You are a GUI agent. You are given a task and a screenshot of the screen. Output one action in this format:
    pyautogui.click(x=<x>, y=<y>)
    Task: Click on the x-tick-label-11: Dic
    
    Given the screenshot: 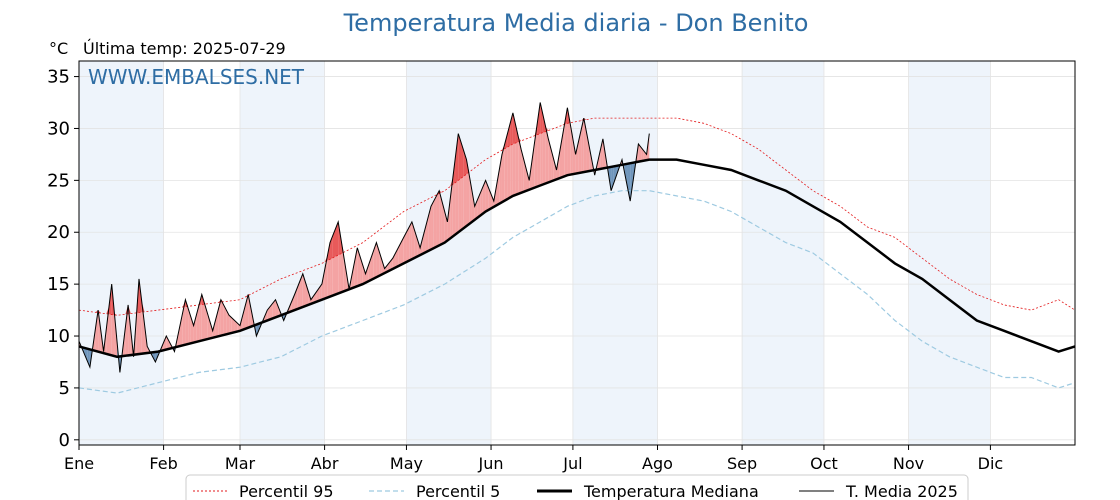 What is the action you would take?
    pyautogui.click(x=991, y=463)
    